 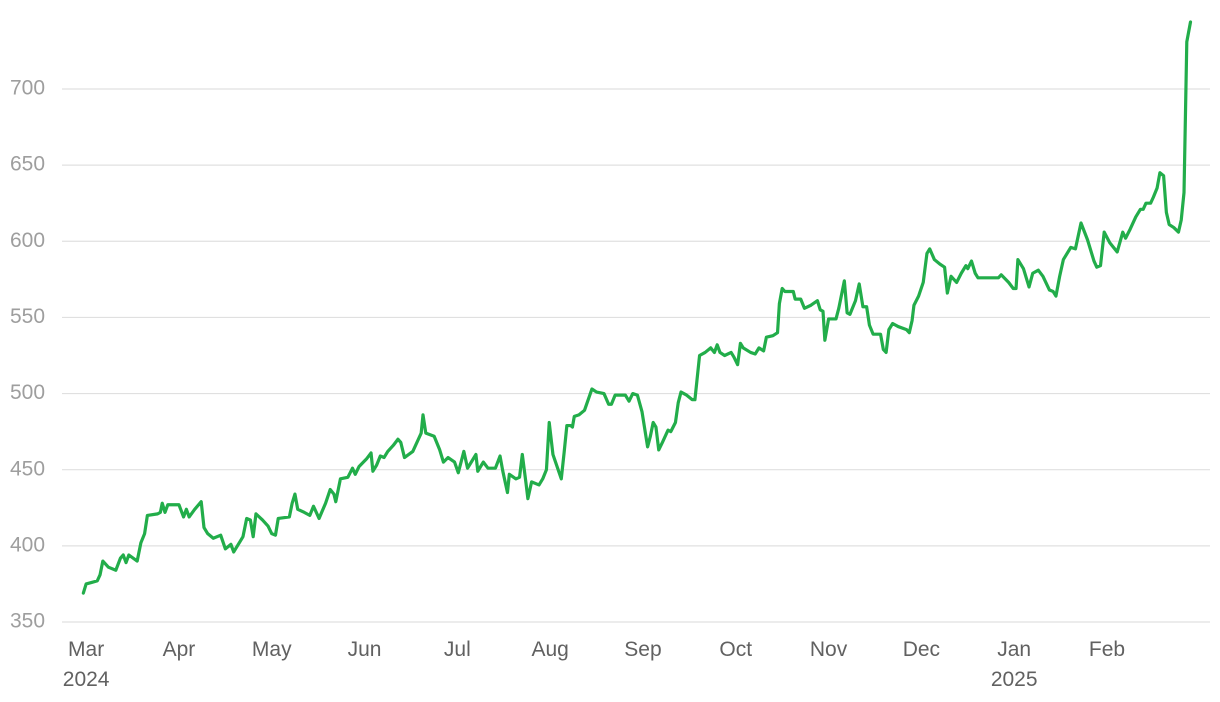 What do you see at coordinates (27, 621) in the screenshot?
I see `y-tick-label: 350` at bounding box center [27, 621].